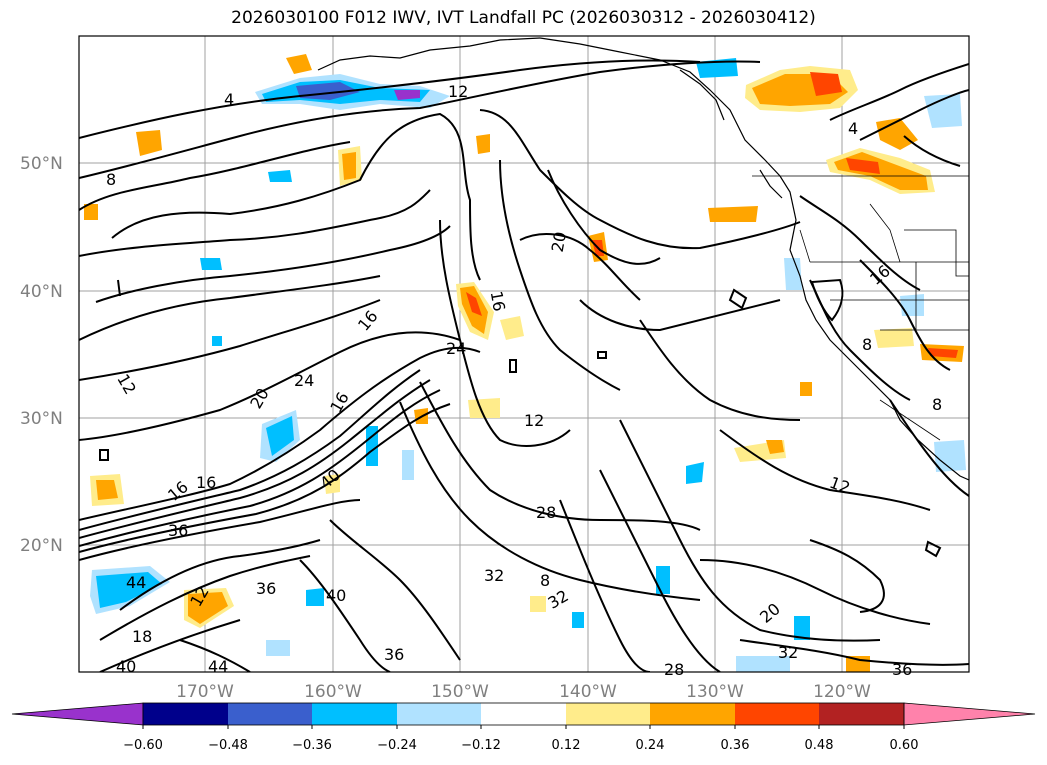 The image size is (1047, 765). Describe the element at coordinates (41, 292) in the screenshot. I see `lat-label: 40°N` at that location.